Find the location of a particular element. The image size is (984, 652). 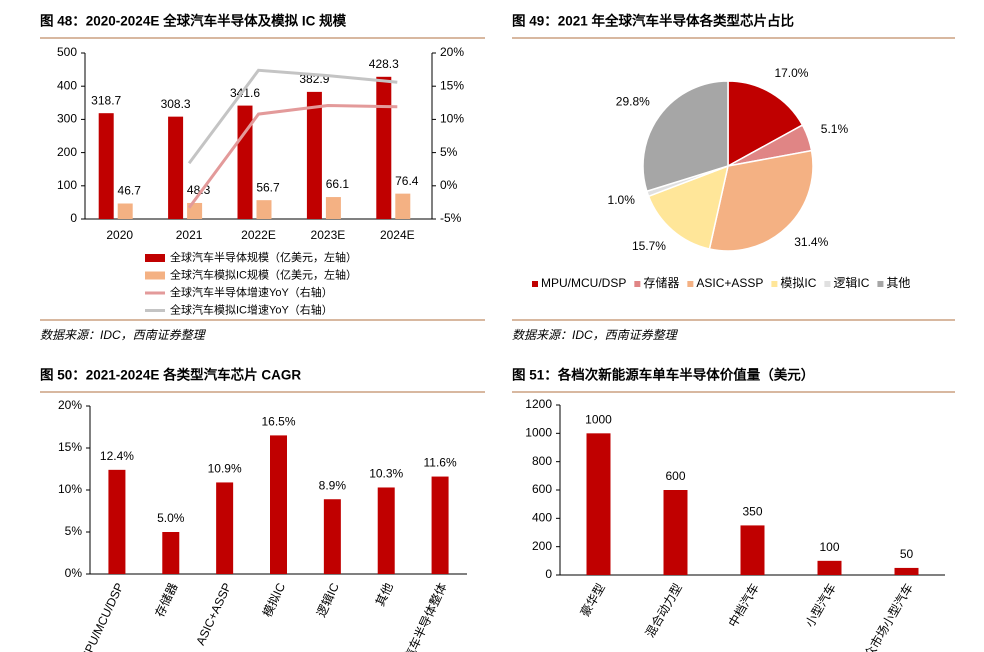

y2-tick-label: -5% is located at coordinates (451, 218).